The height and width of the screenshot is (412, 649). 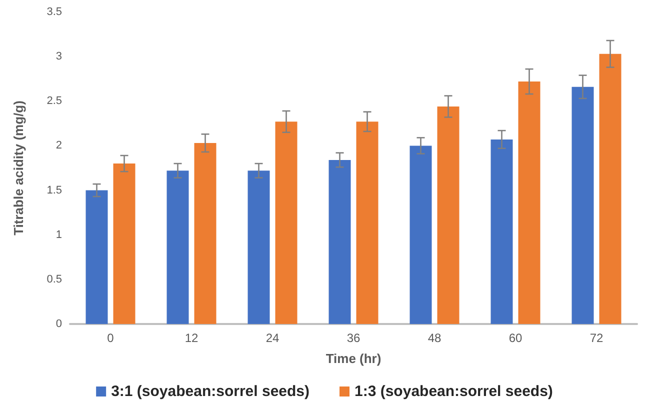 What do you see at coordinates (273, 338) in the screenshot?
I see `x-tick-label: 24` at bounding box center [273, 338].